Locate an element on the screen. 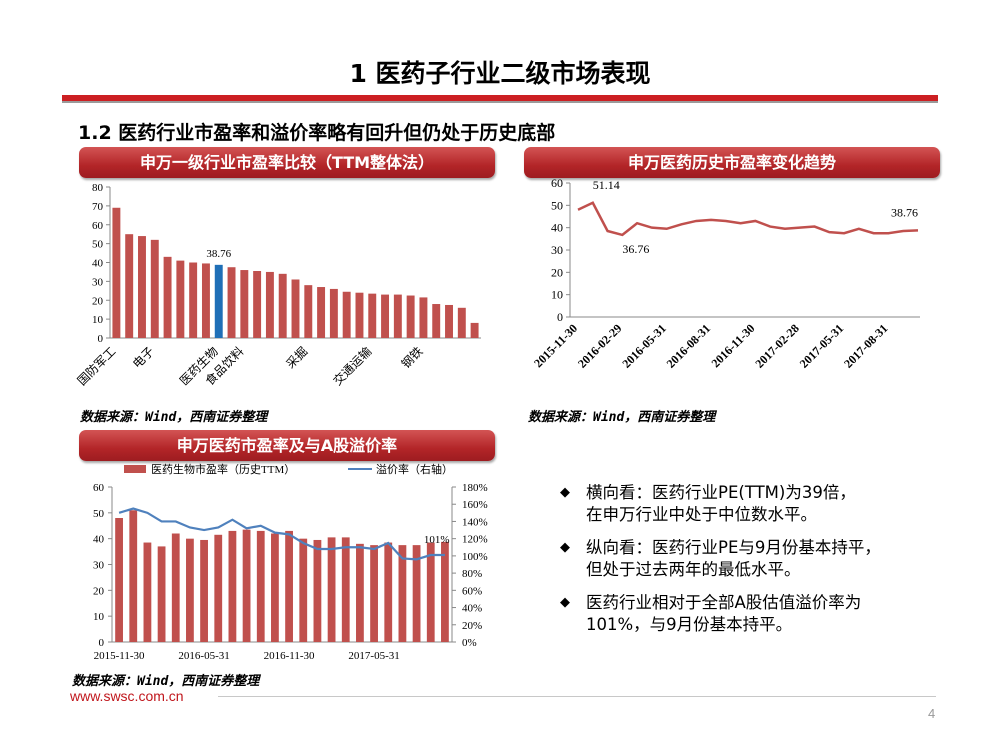 This screenshot has height=750, width=1000. pe-trend-line is located at coordinates (748, 219).